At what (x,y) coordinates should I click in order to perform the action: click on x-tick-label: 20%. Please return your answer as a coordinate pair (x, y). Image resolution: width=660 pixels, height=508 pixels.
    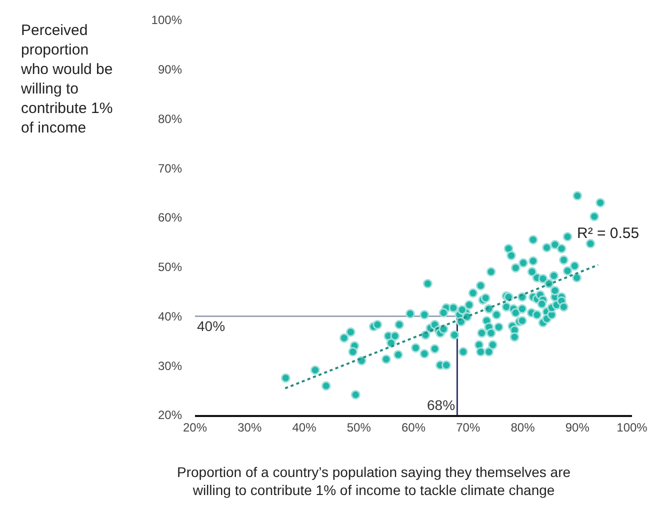
    Looking at the image, I should click on (195, 427).